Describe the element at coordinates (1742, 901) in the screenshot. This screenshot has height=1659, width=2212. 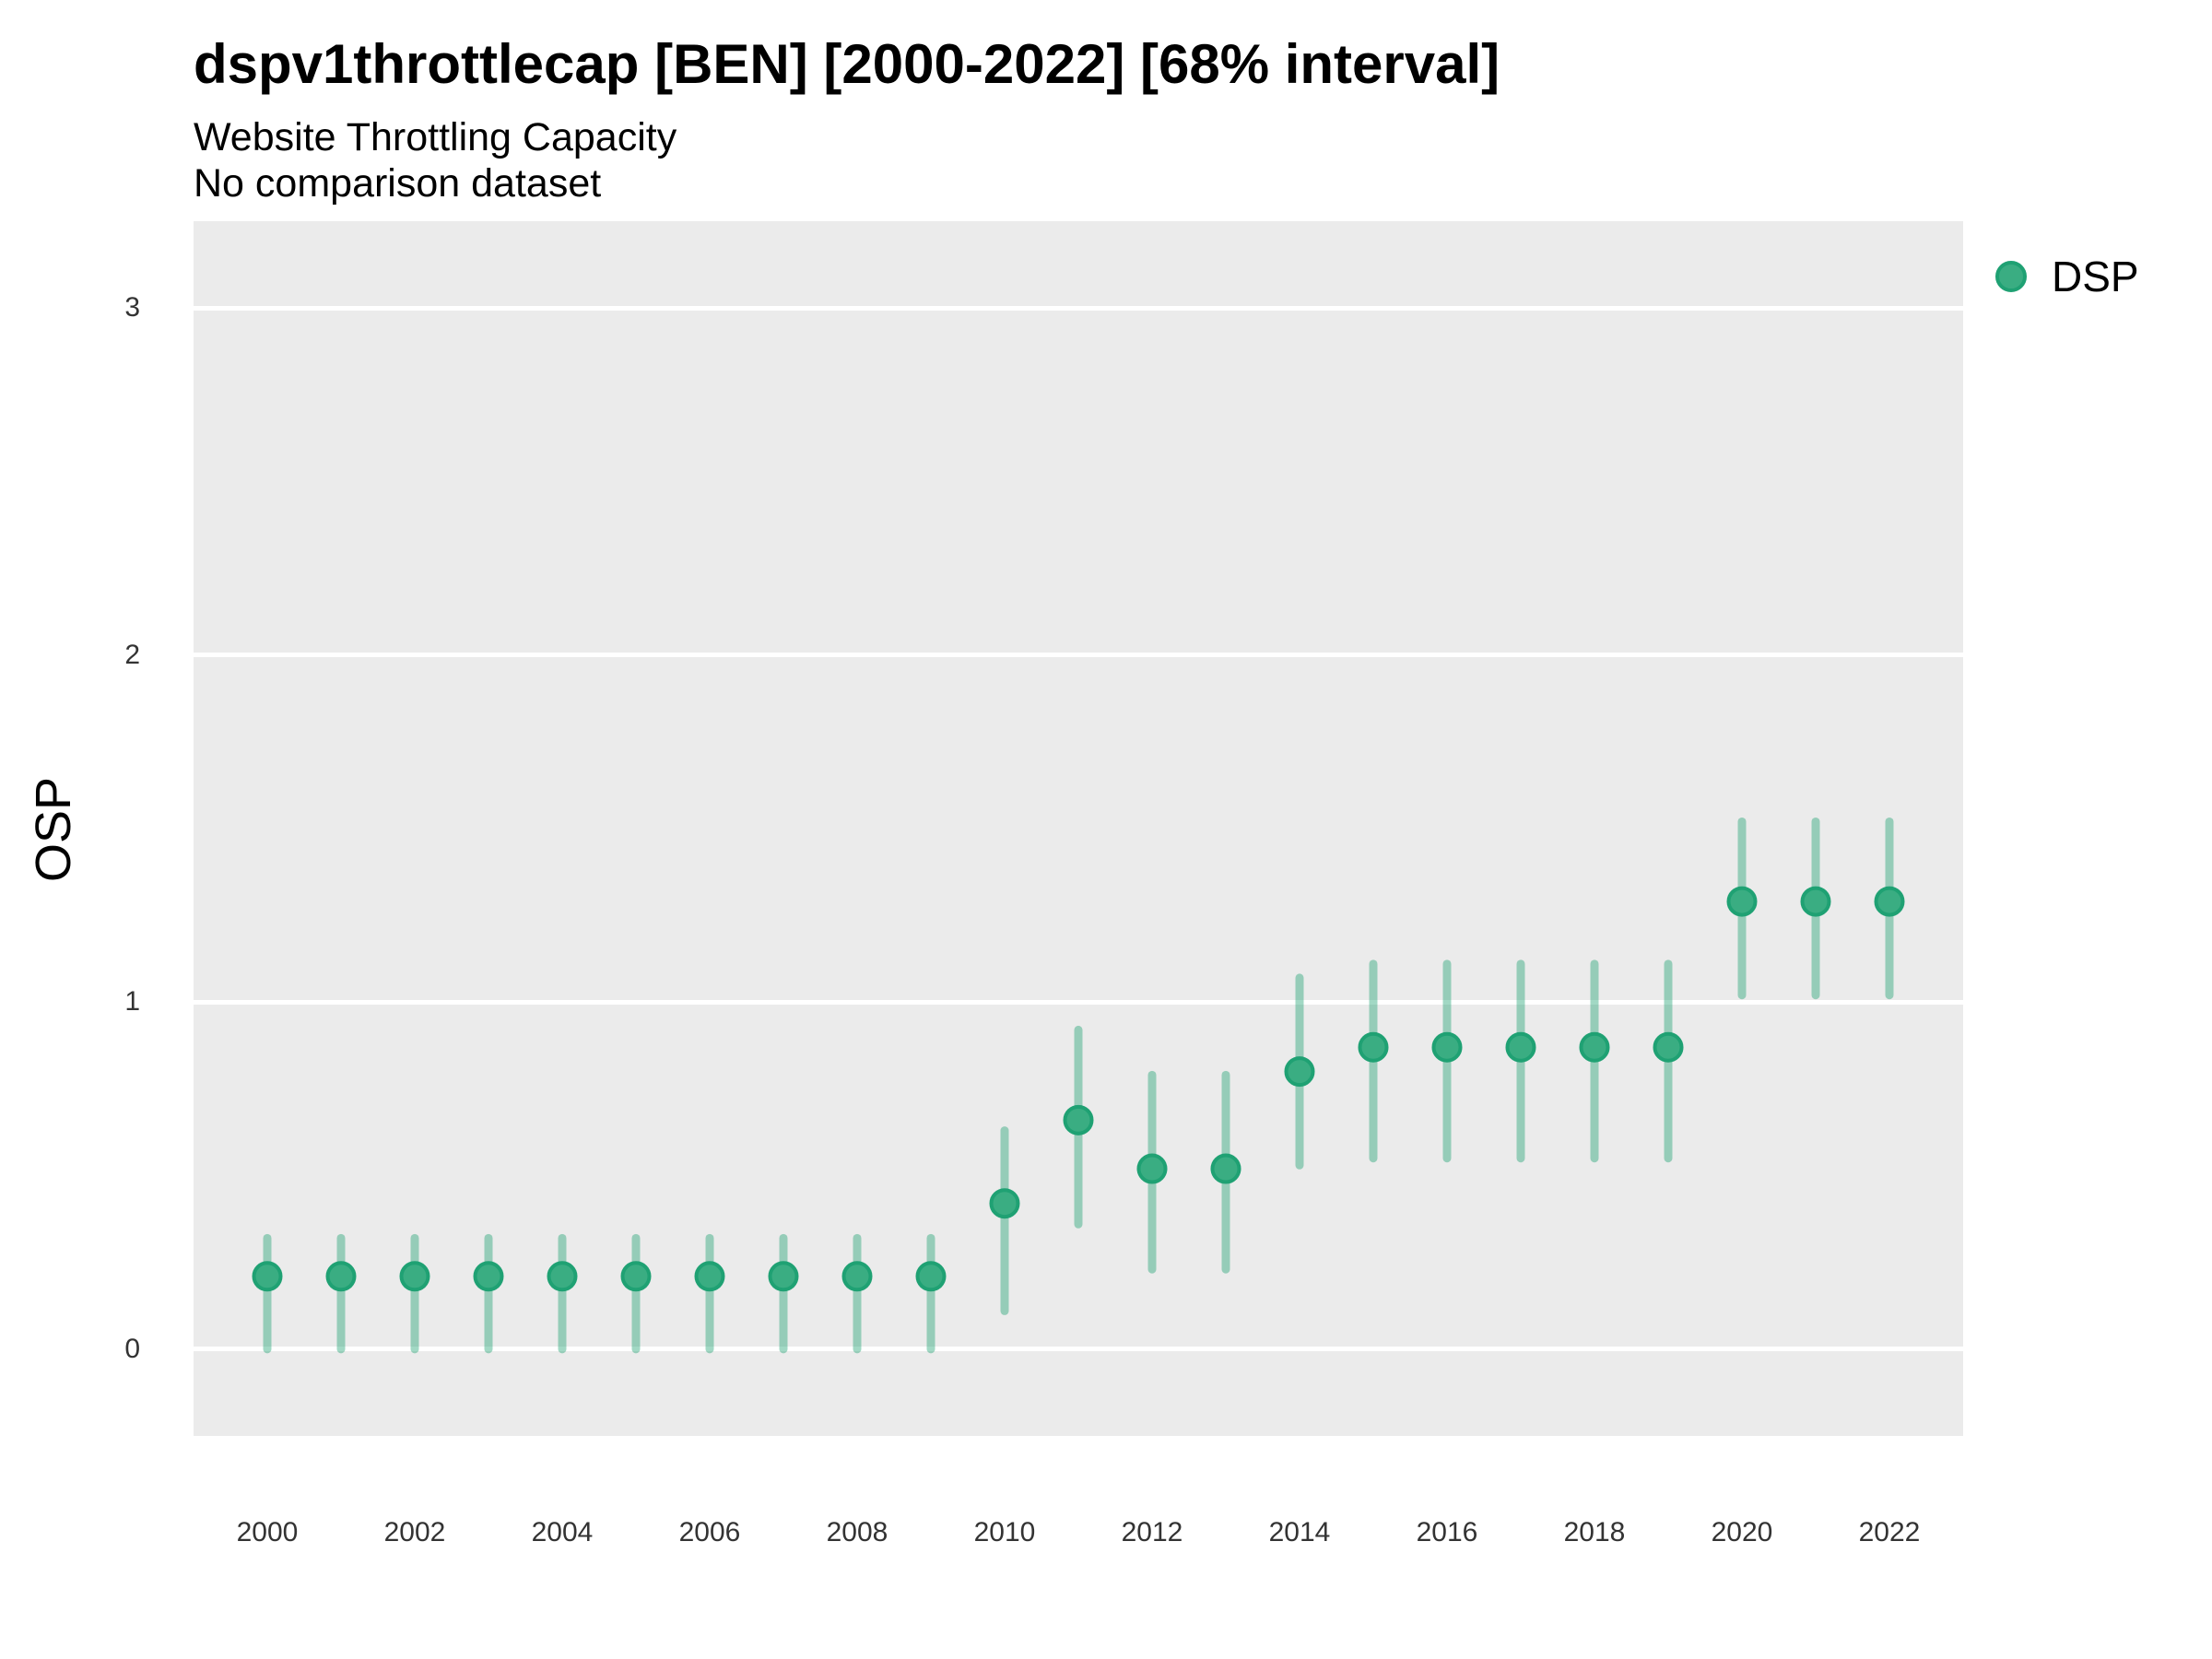
I see `point-dsp-2020` at that location.